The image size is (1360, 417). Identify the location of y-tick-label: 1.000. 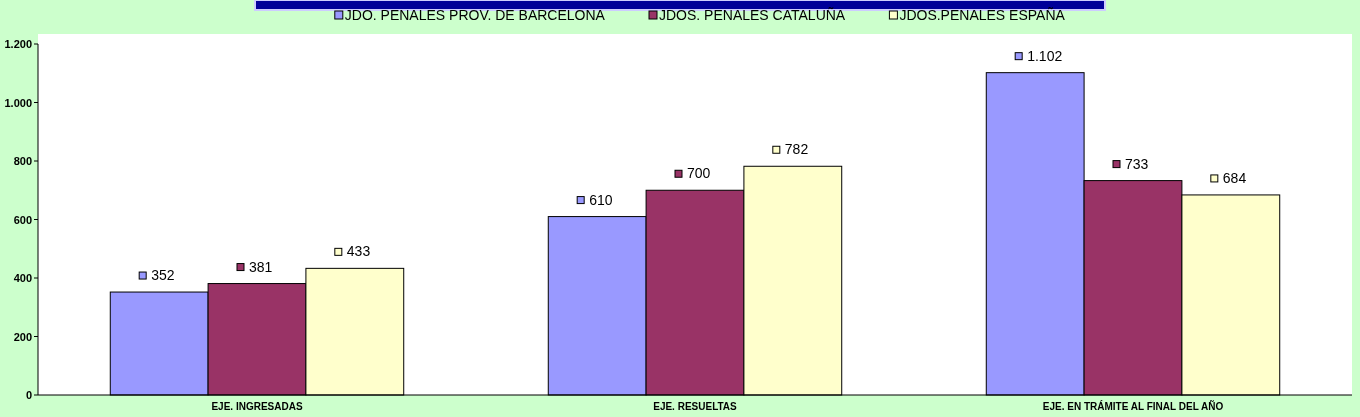
(18, 102).